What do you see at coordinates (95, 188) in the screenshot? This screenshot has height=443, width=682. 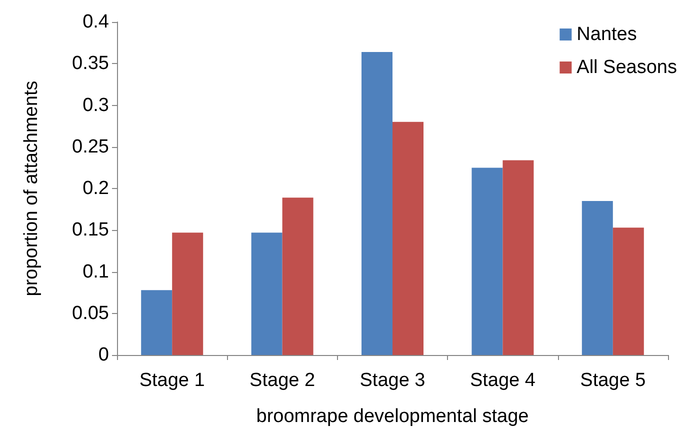 I see `y-tick-label: 0.2` at bounding box center [95, 188].